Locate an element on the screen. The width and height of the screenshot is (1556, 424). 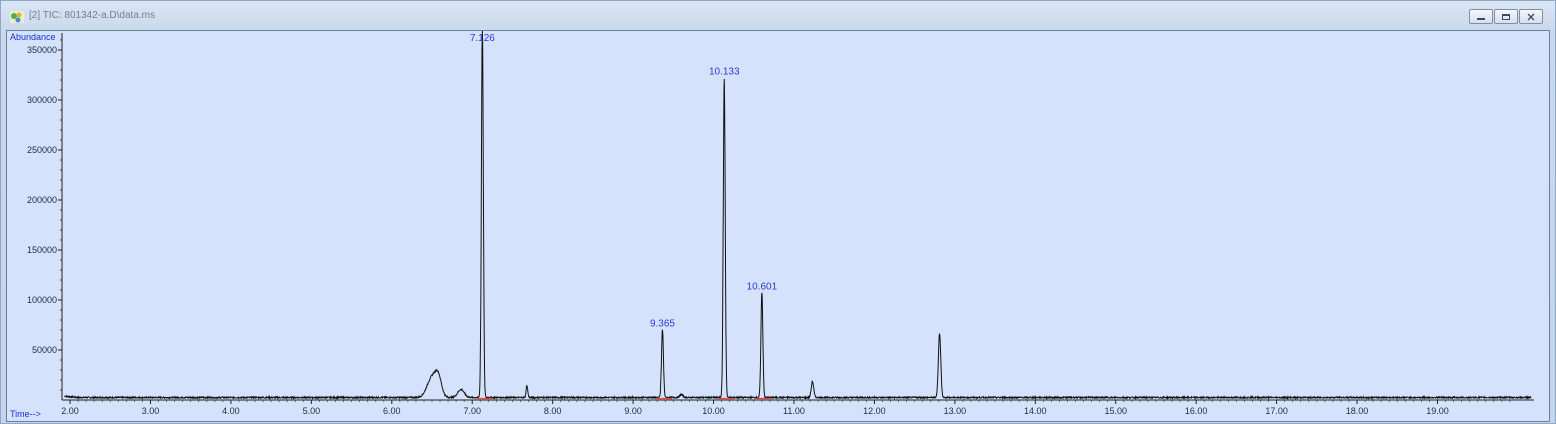
x-axis-label: Time--> is located at coordinates (25, 414).